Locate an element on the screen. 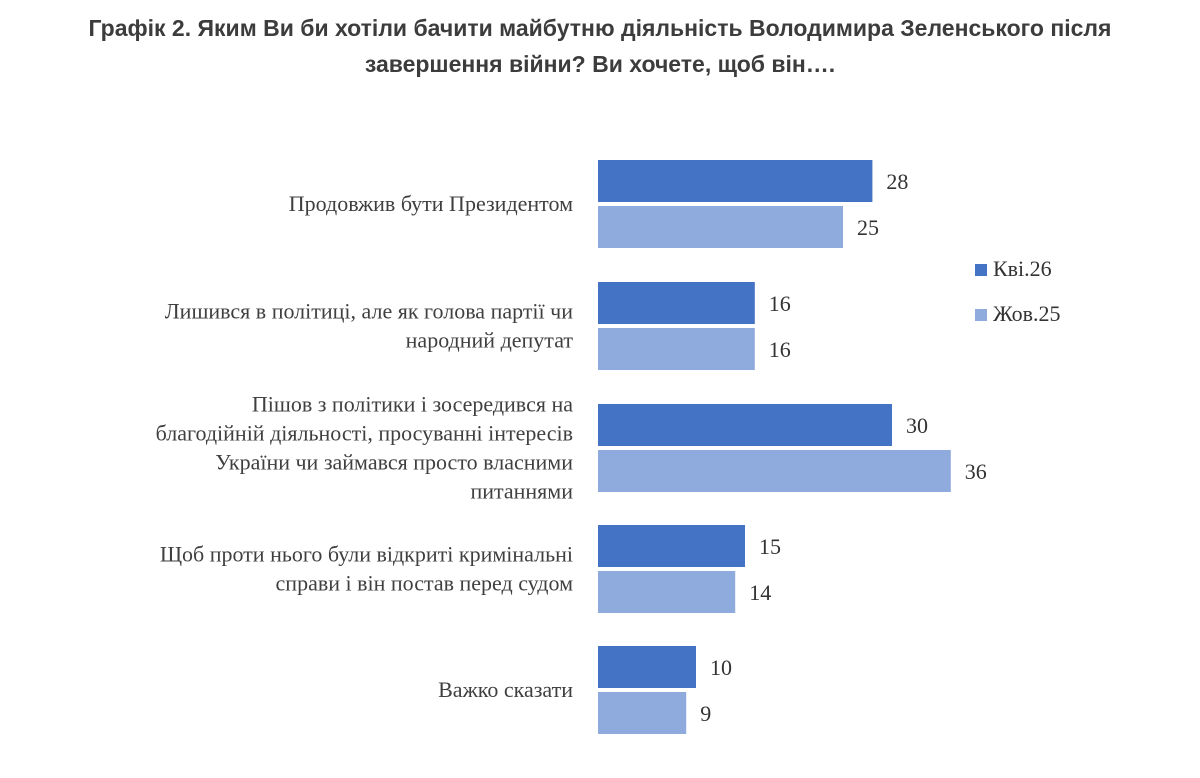 The width and height of the screenshot is (1200, 778). category-label-line: справи і він постав перед судом is located at coordinates (425, 583).